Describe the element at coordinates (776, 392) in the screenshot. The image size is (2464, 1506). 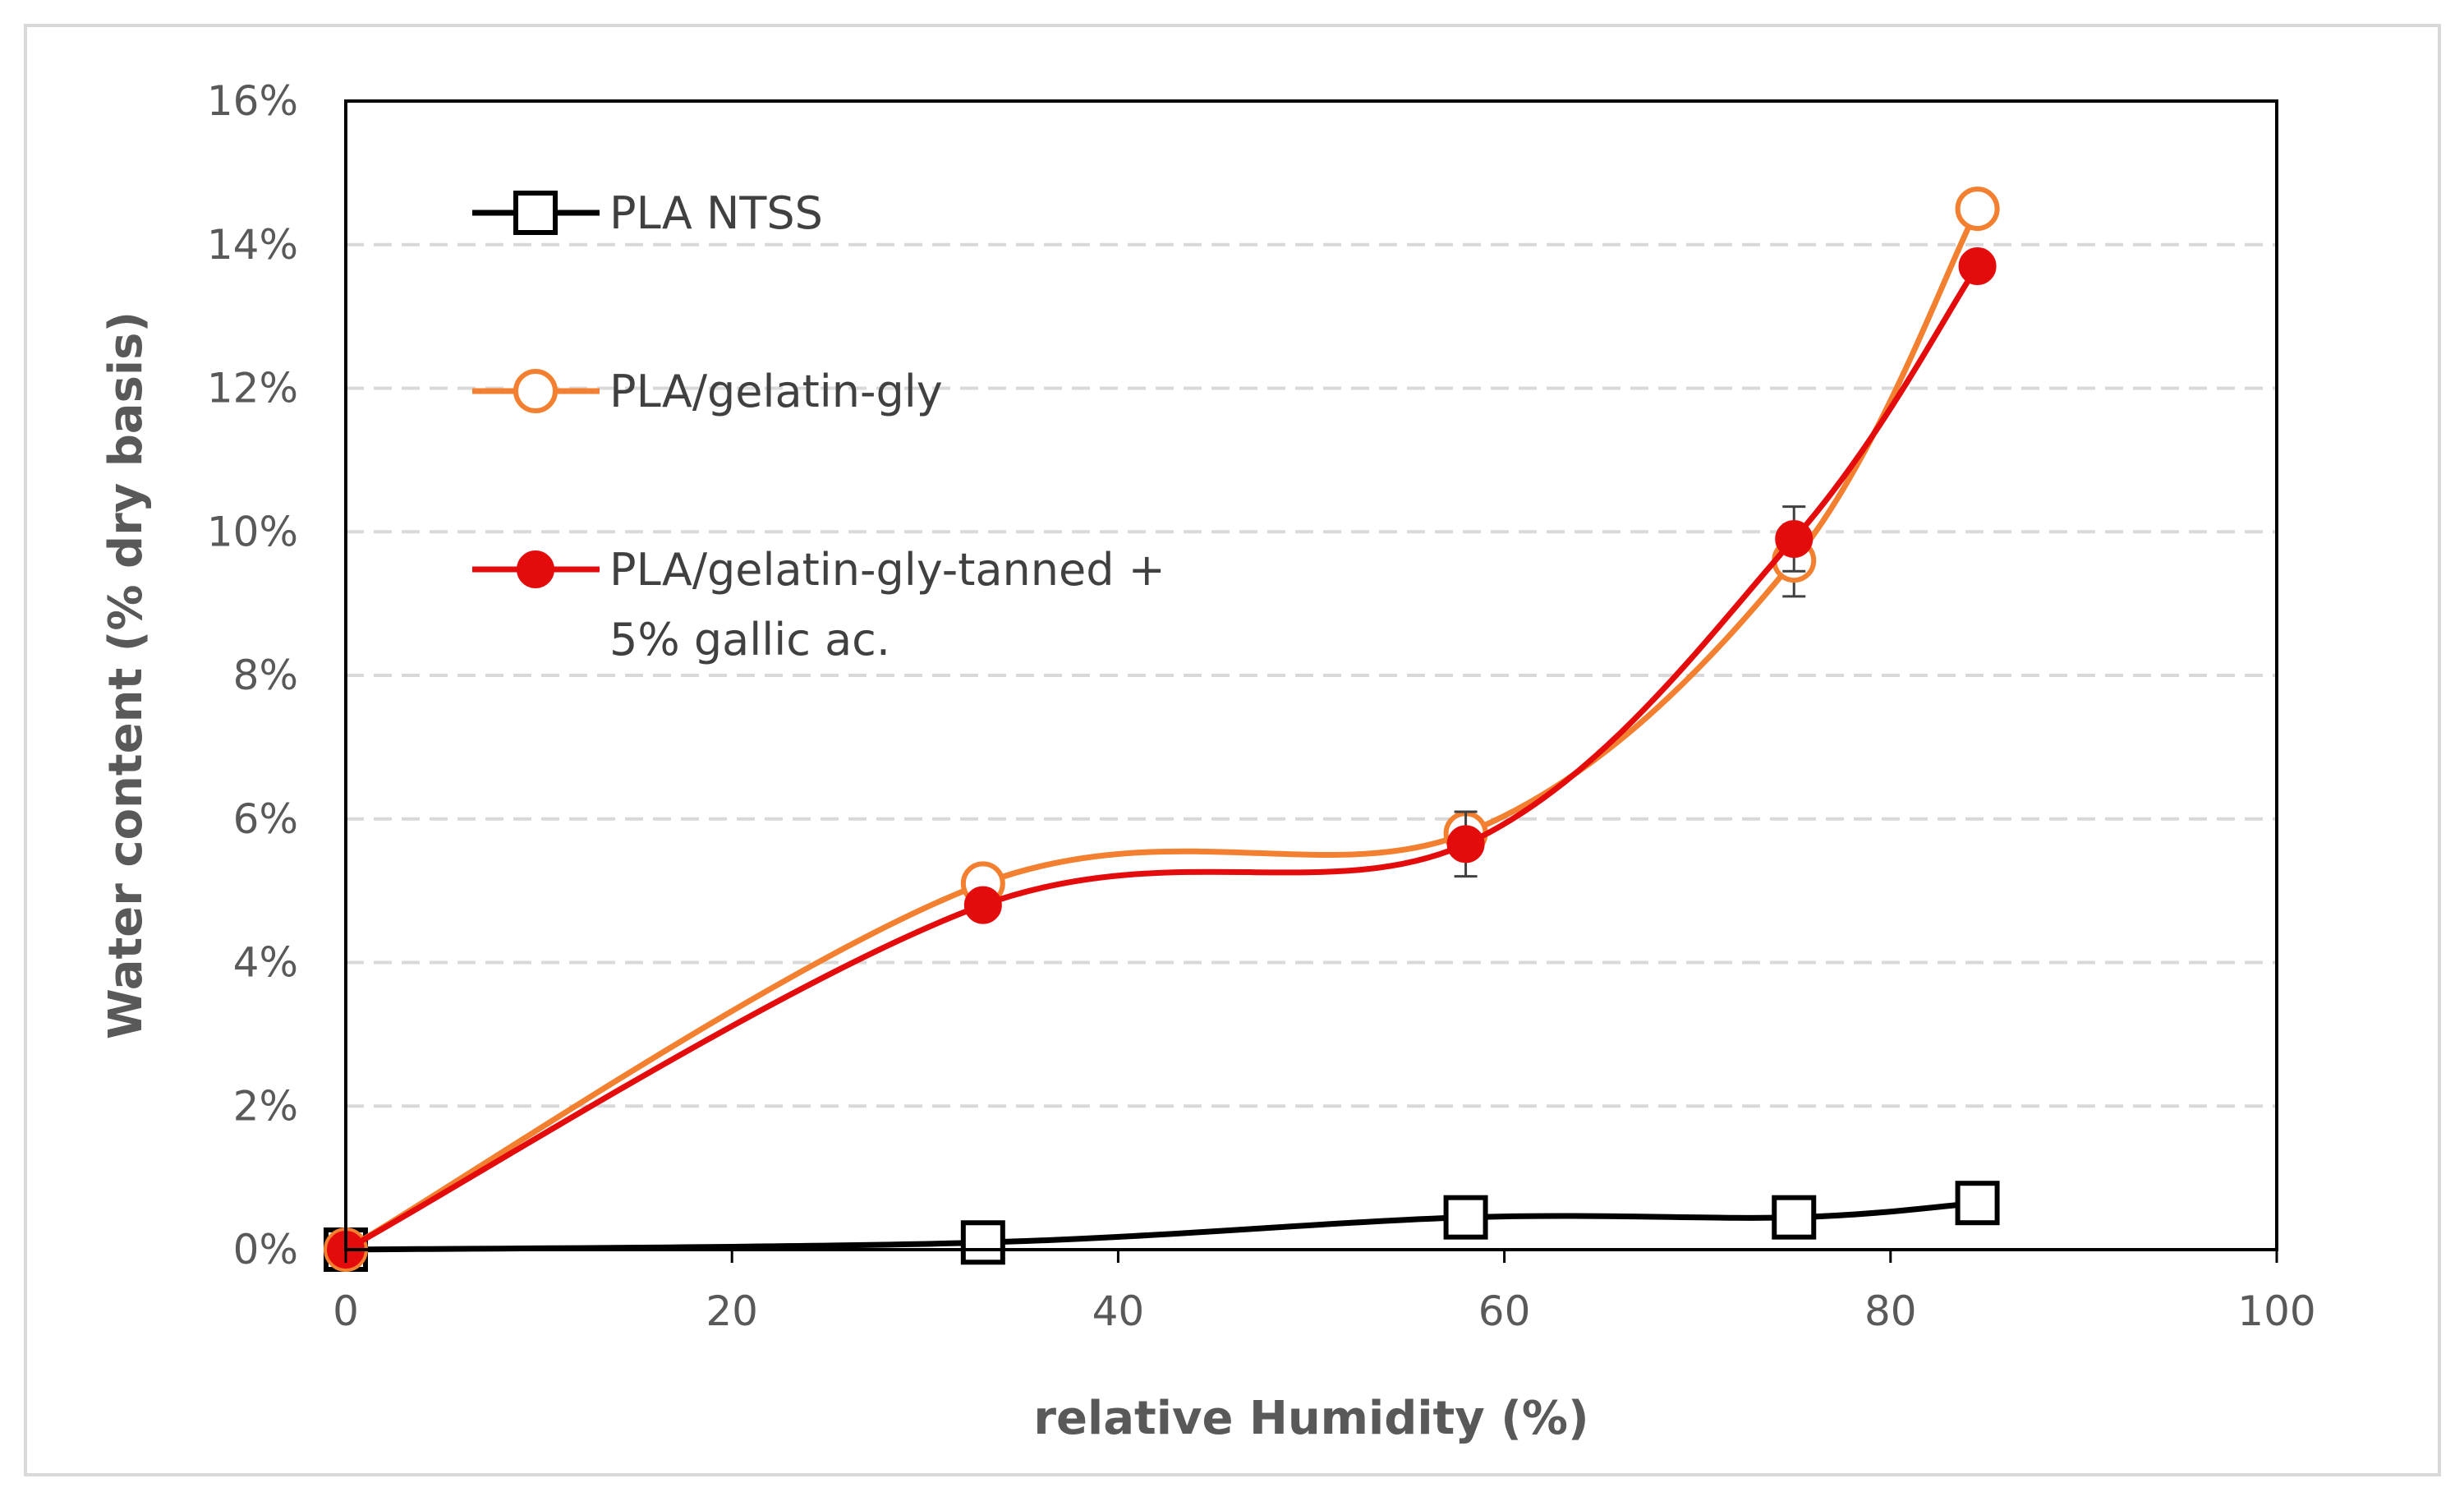
I see `legend-label: PLA/gelatin-gly` at that location.